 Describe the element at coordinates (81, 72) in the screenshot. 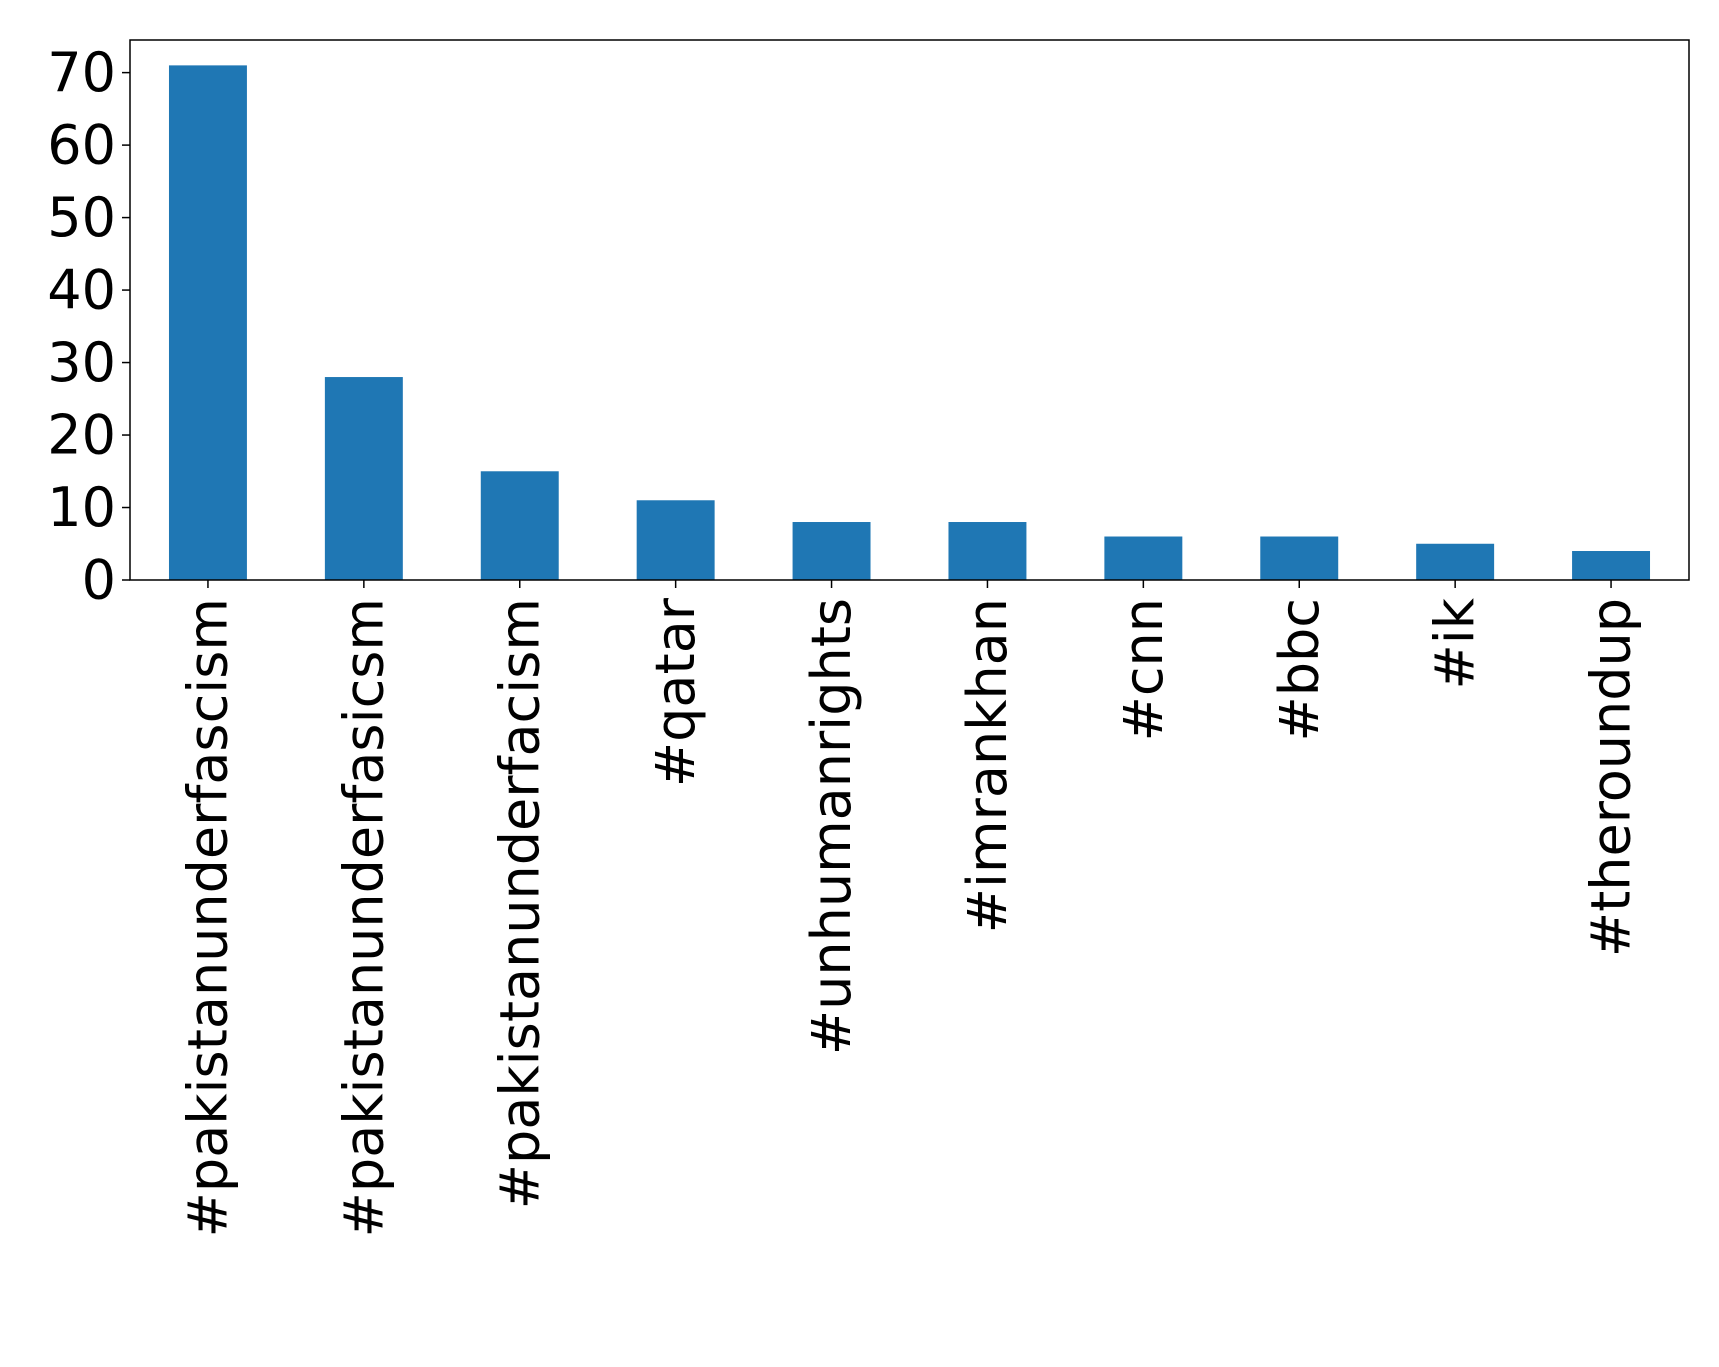

I see `y-tick-label: 70` at that location.